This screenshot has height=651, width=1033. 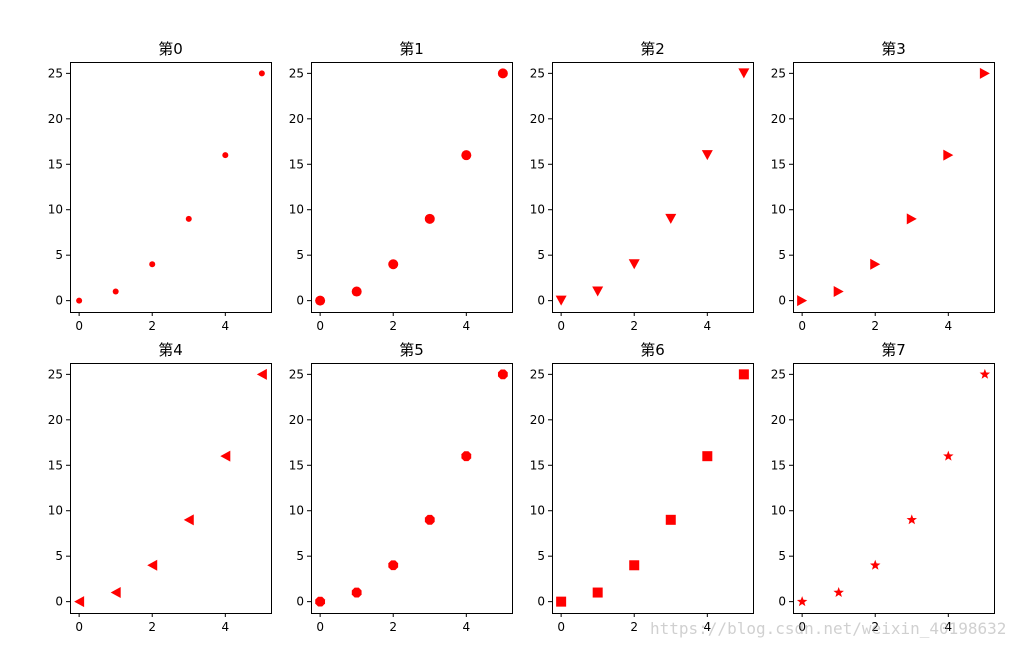 I want to click on subplot-title: 第5, so click(x=411, y=350).